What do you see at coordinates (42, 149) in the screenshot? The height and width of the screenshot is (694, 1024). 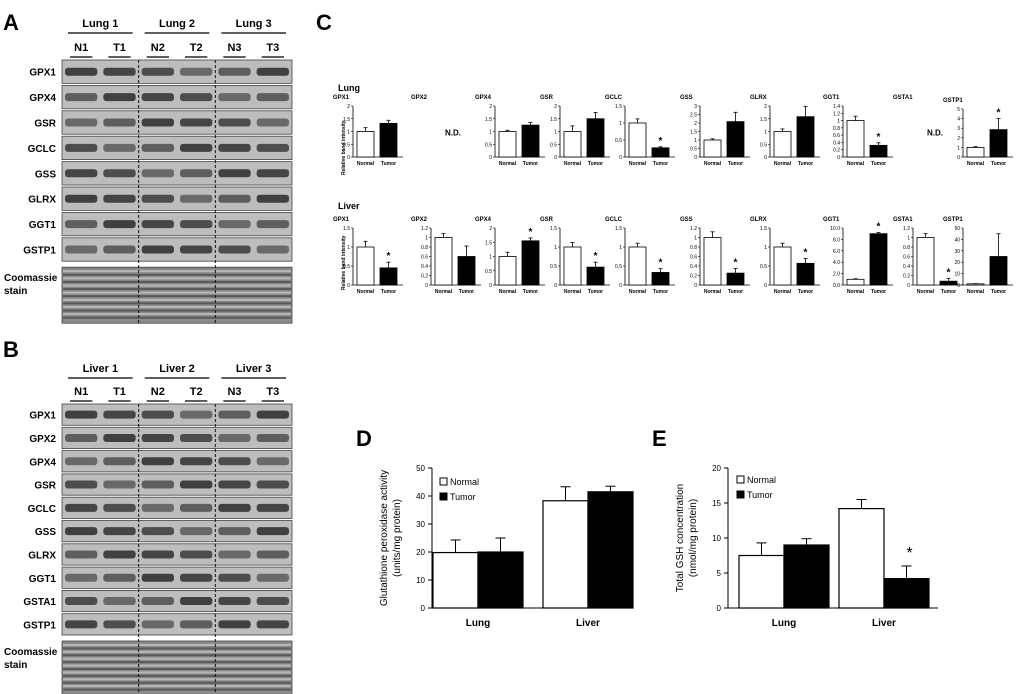 I see `blot-row-label-gclc: GCLC` at bounding box center [42, 149].